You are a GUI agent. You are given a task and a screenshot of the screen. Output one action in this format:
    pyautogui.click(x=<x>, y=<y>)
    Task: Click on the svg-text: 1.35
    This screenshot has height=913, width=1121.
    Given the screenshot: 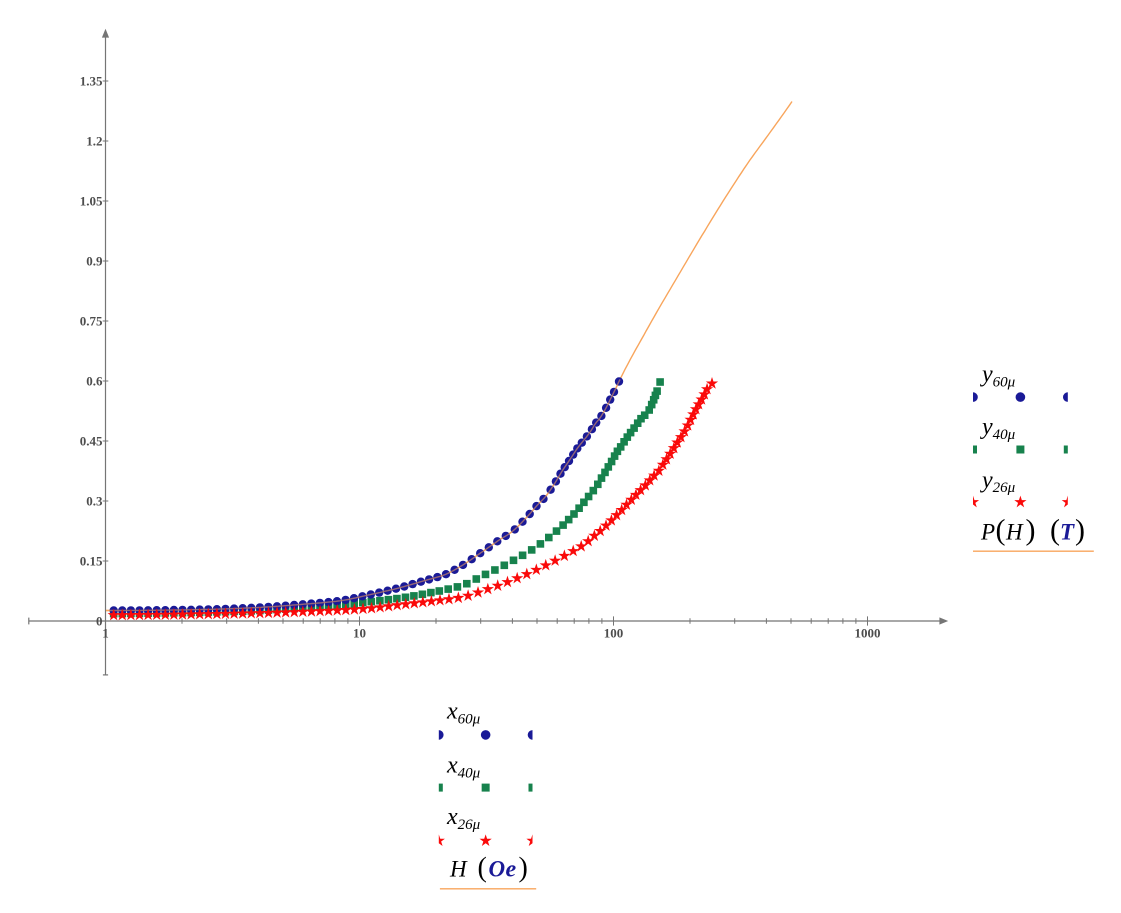 What is the action you would take?
    pyautogui.click(x=91, y=80)
    